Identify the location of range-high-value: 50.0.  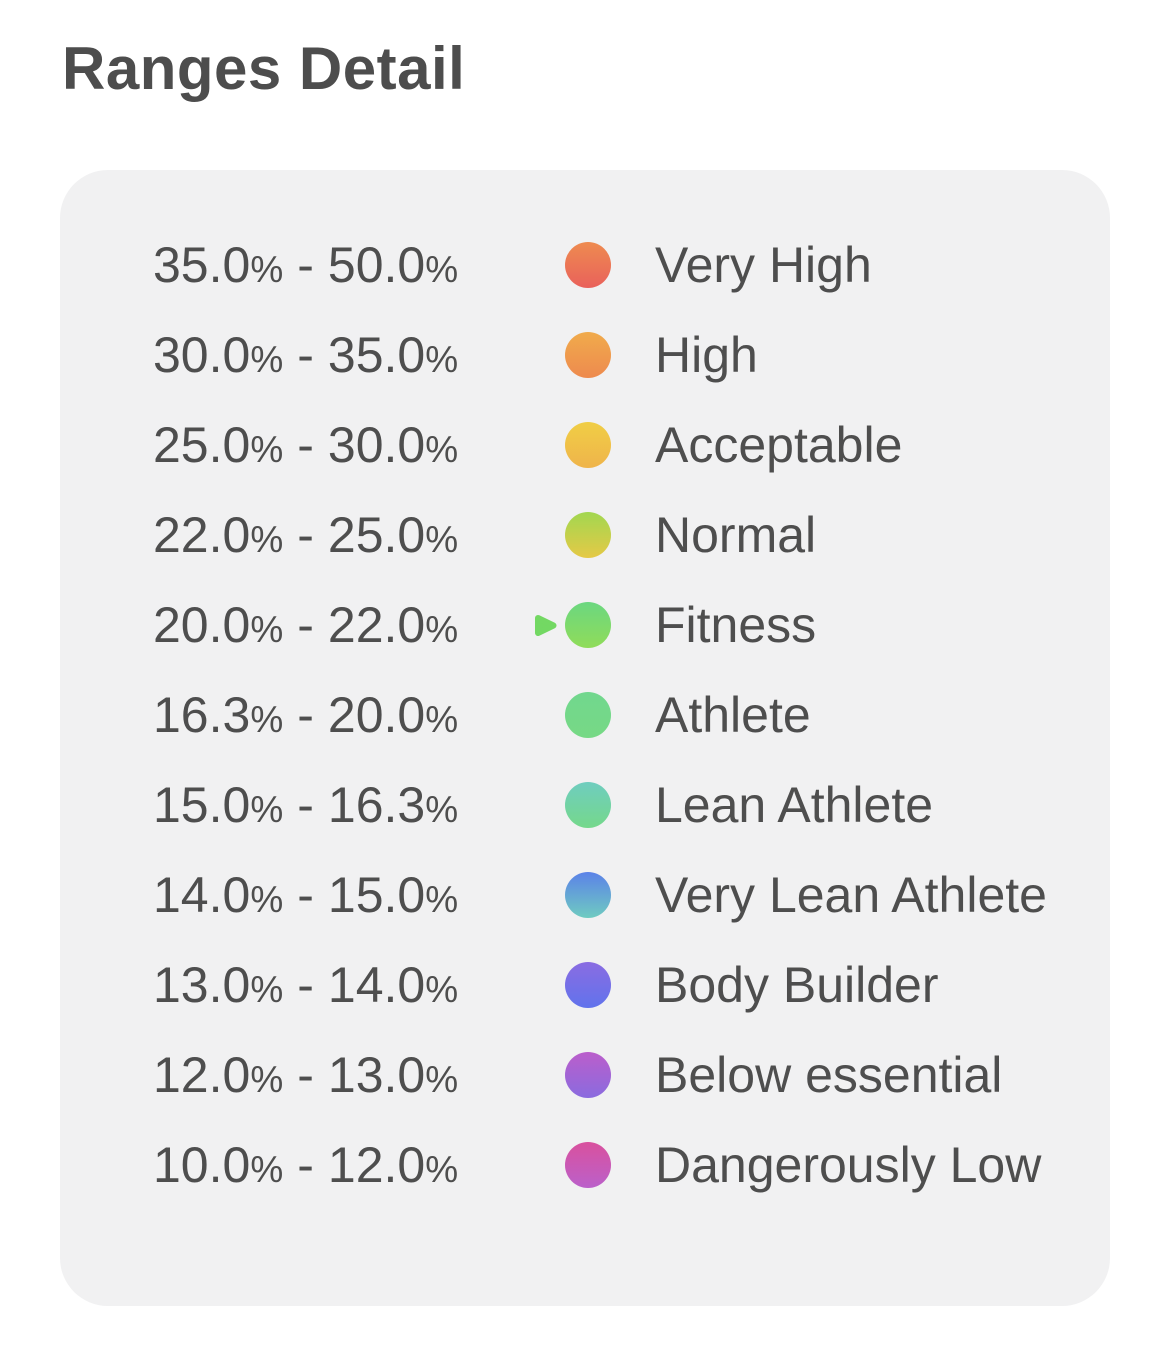
(376, 265).